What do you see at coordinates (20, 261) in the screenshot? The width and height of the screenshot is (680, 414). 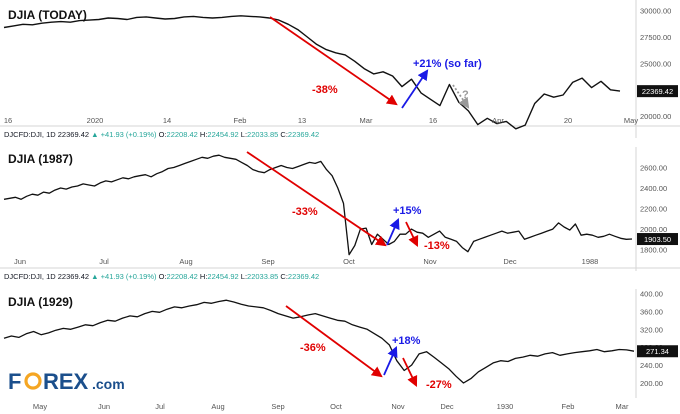 I see `panel-1-x-tick-label: Jun` at bounding box center [20, 261].